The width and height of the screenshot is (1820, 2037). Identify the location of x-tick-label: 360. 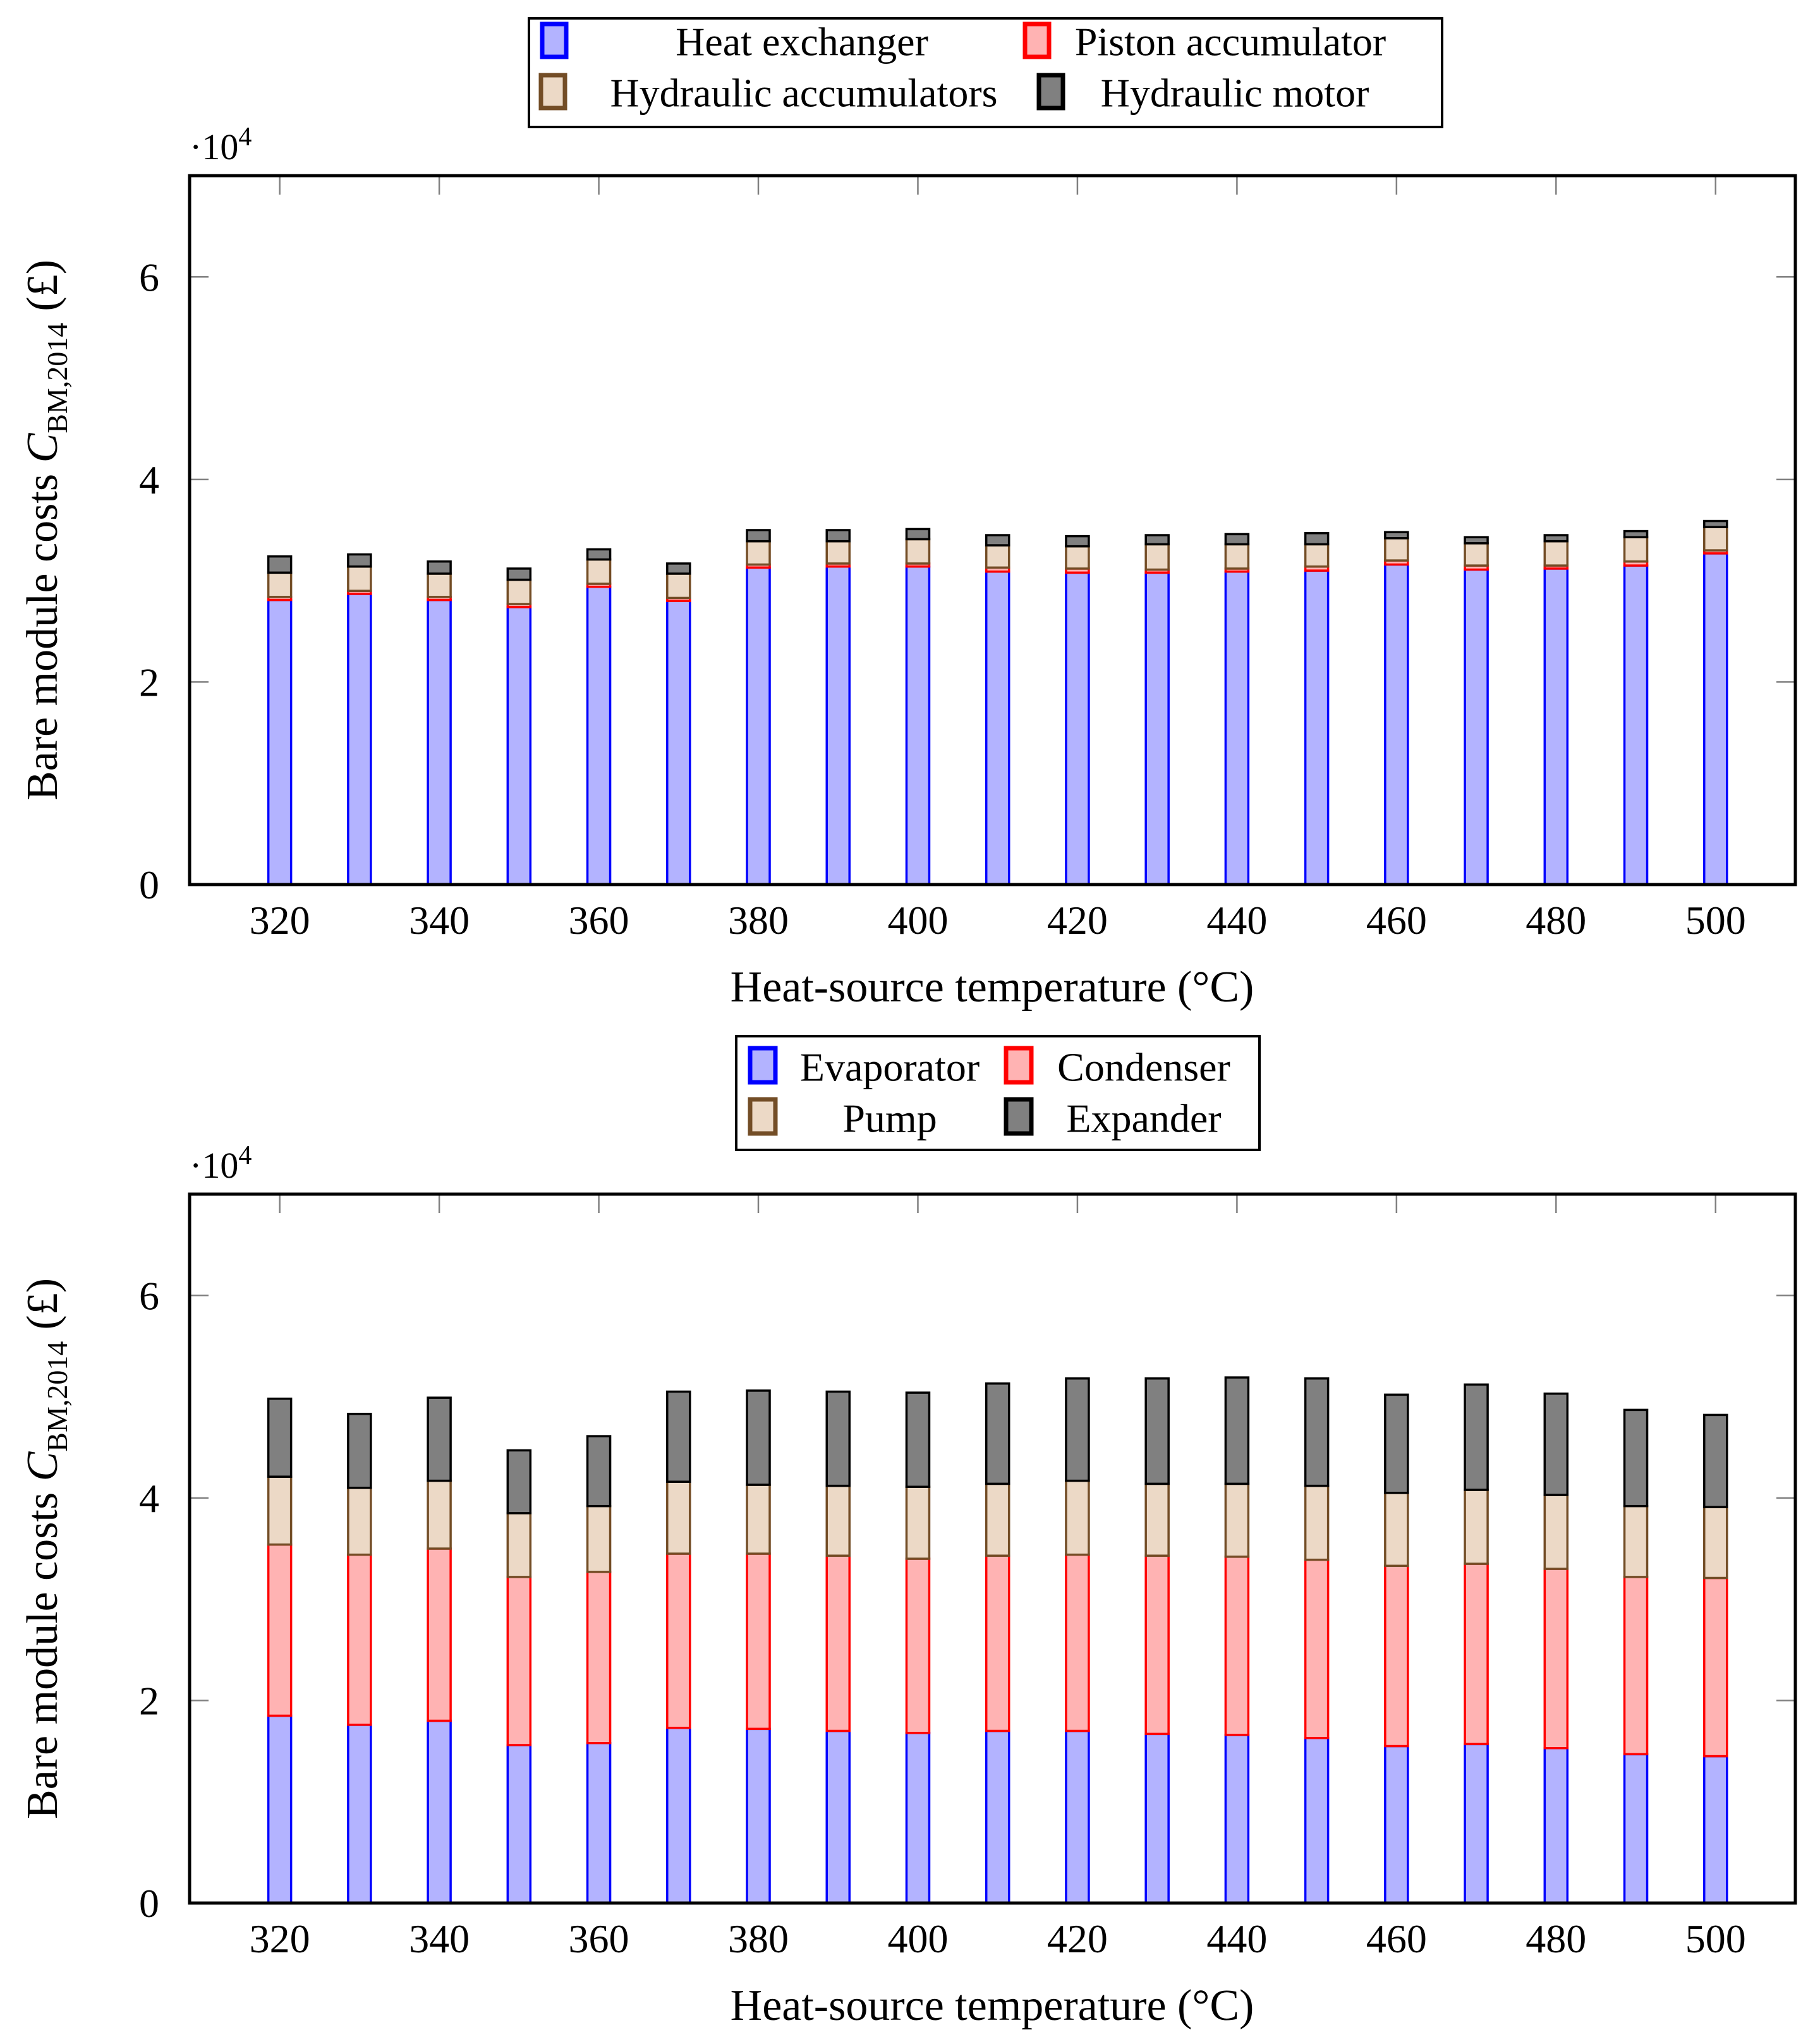
(599, 1939).